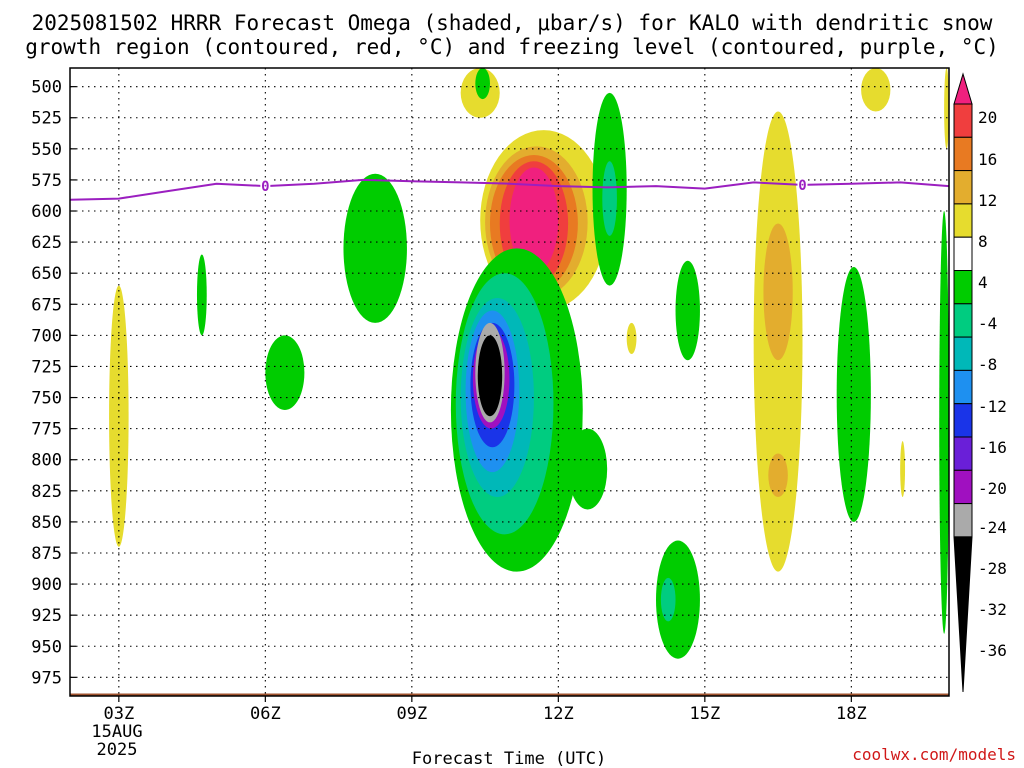  I want to click on colorbar-label: -20, so click(992, 488).